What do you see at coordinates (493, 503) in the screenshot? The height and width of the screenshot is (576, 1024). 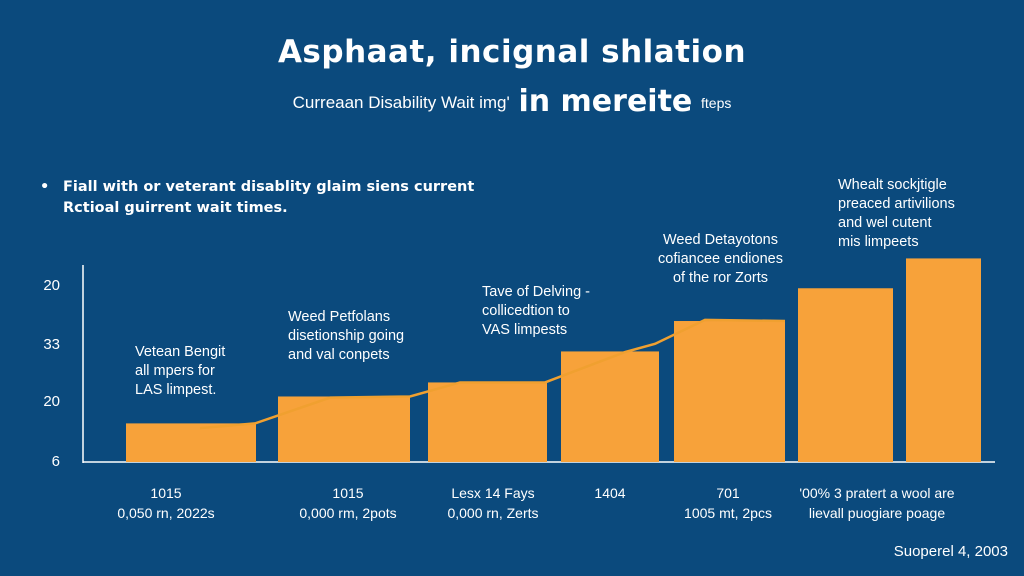 I see `x-tick-label: Lesx 14 Fays 0,000 rn, Zerts` at bounding box center [493, 503].